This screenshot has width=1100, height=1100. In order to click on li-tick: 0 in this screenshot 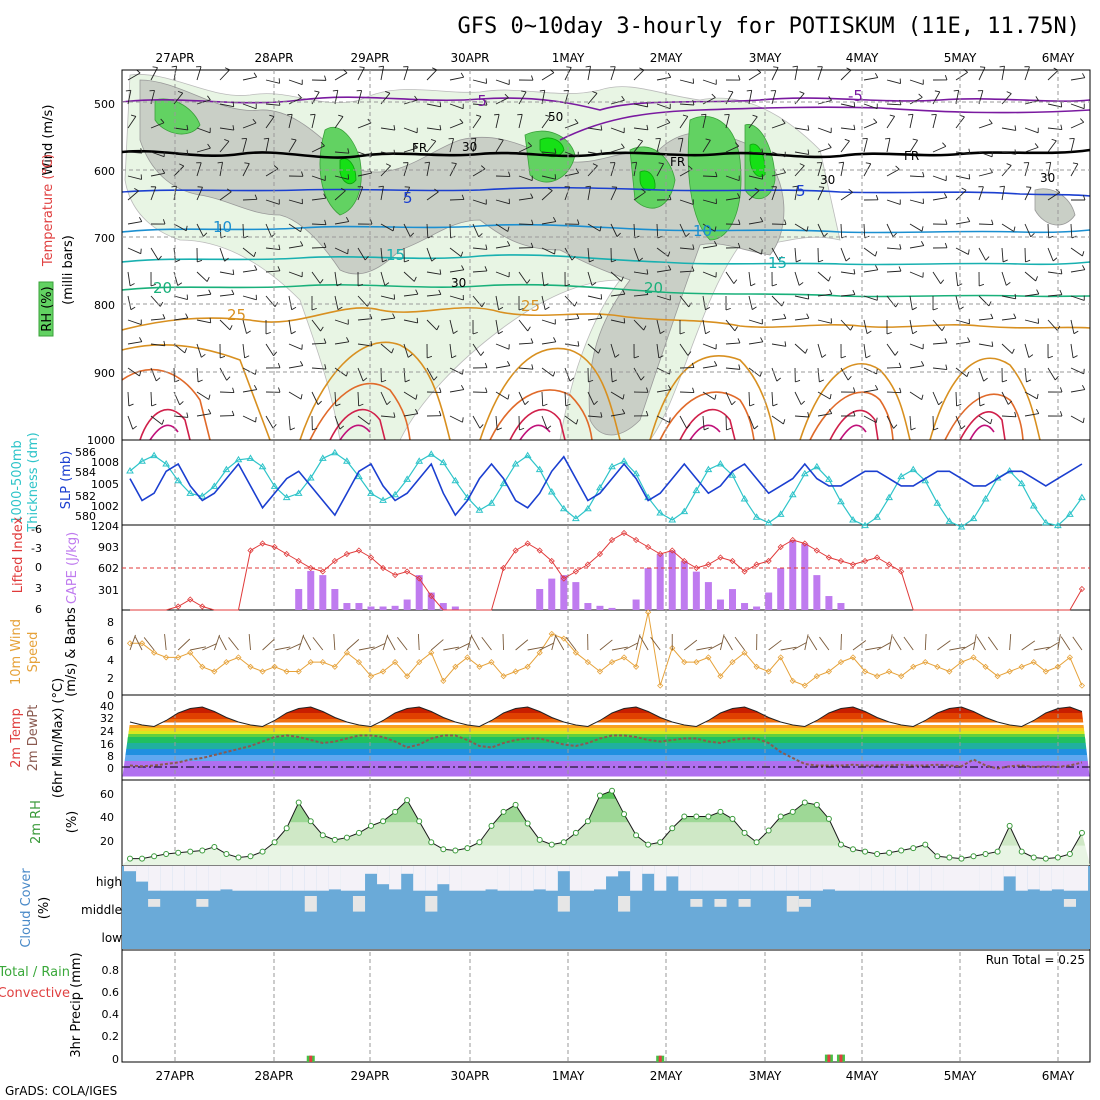, I will do `click(38, 567)`.